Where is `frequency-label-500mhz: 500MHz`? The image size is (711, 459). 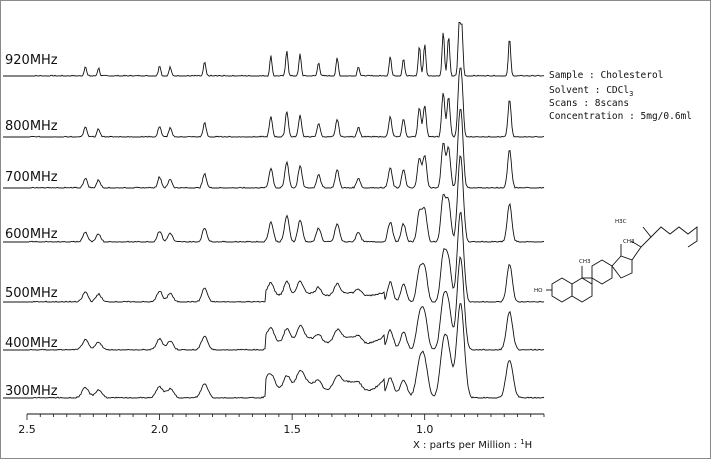 frequency-label-500mhz: 500MHz is located at coordinates (31, 293).